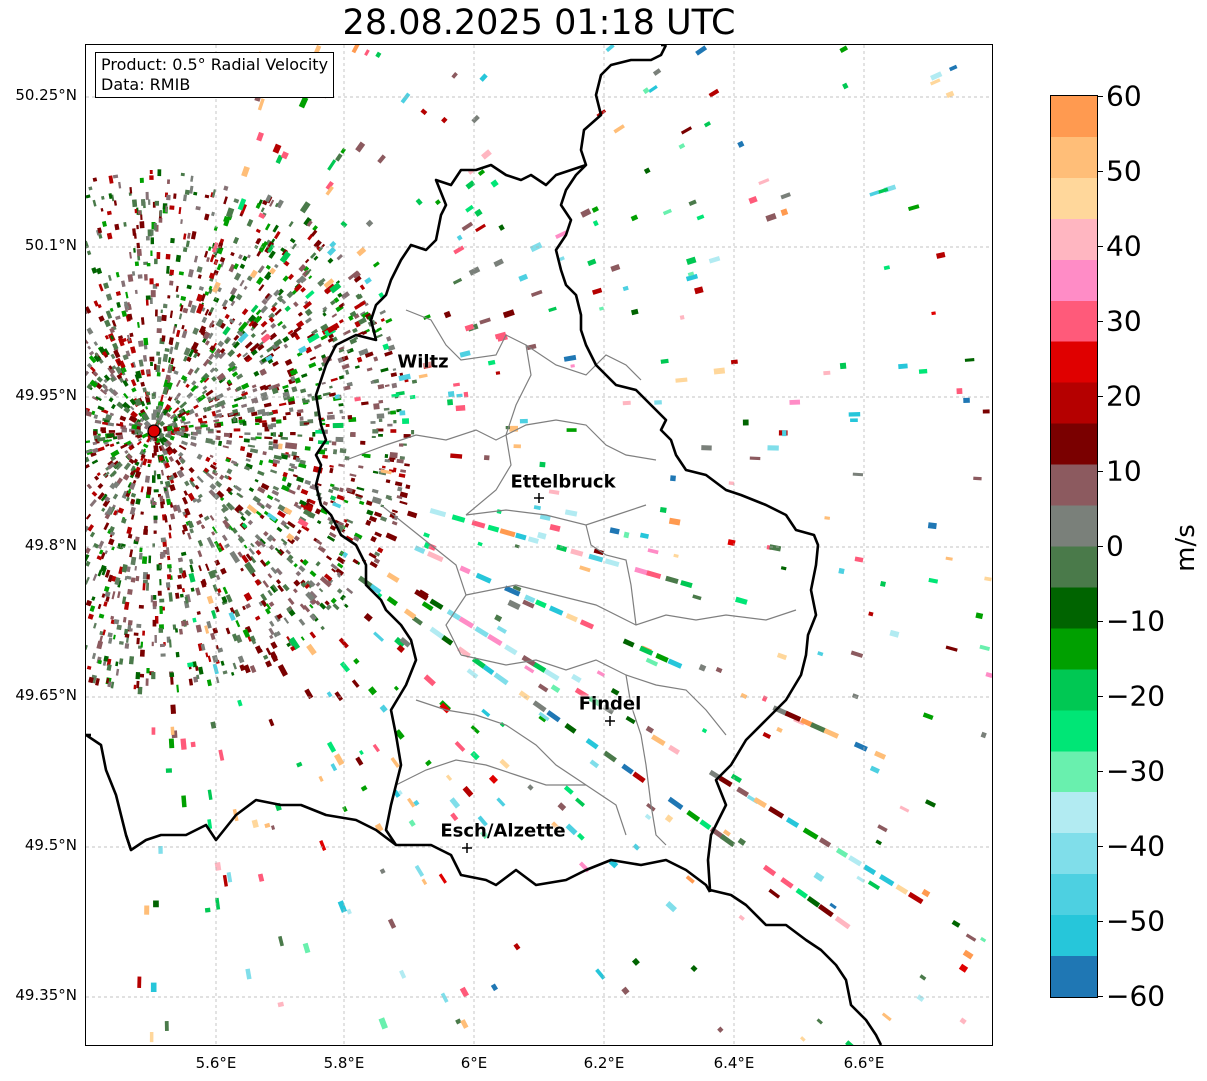 The height and width of the screenshot is (1081, 1207). I want to click on city-label-ettelbruck: Ettelbruck, so click(563, 482).